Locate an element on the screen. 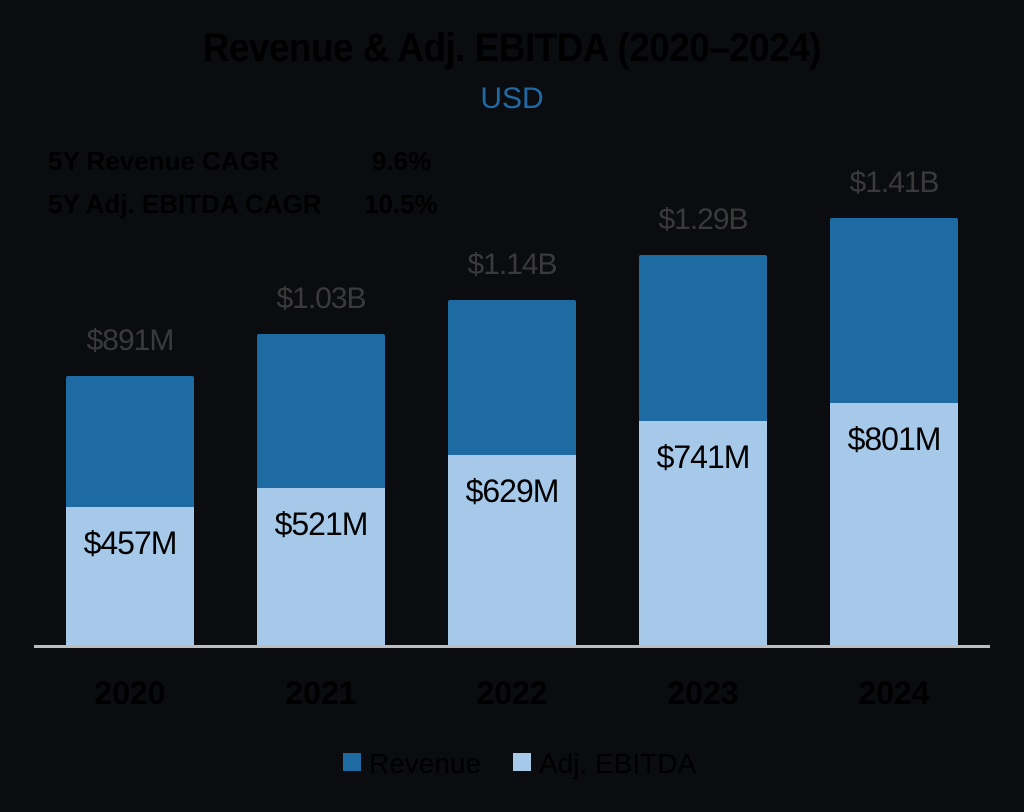 This screenshot has width=1024, height=812. x-tick-label: 2021 is located at coordinates (321, 693).